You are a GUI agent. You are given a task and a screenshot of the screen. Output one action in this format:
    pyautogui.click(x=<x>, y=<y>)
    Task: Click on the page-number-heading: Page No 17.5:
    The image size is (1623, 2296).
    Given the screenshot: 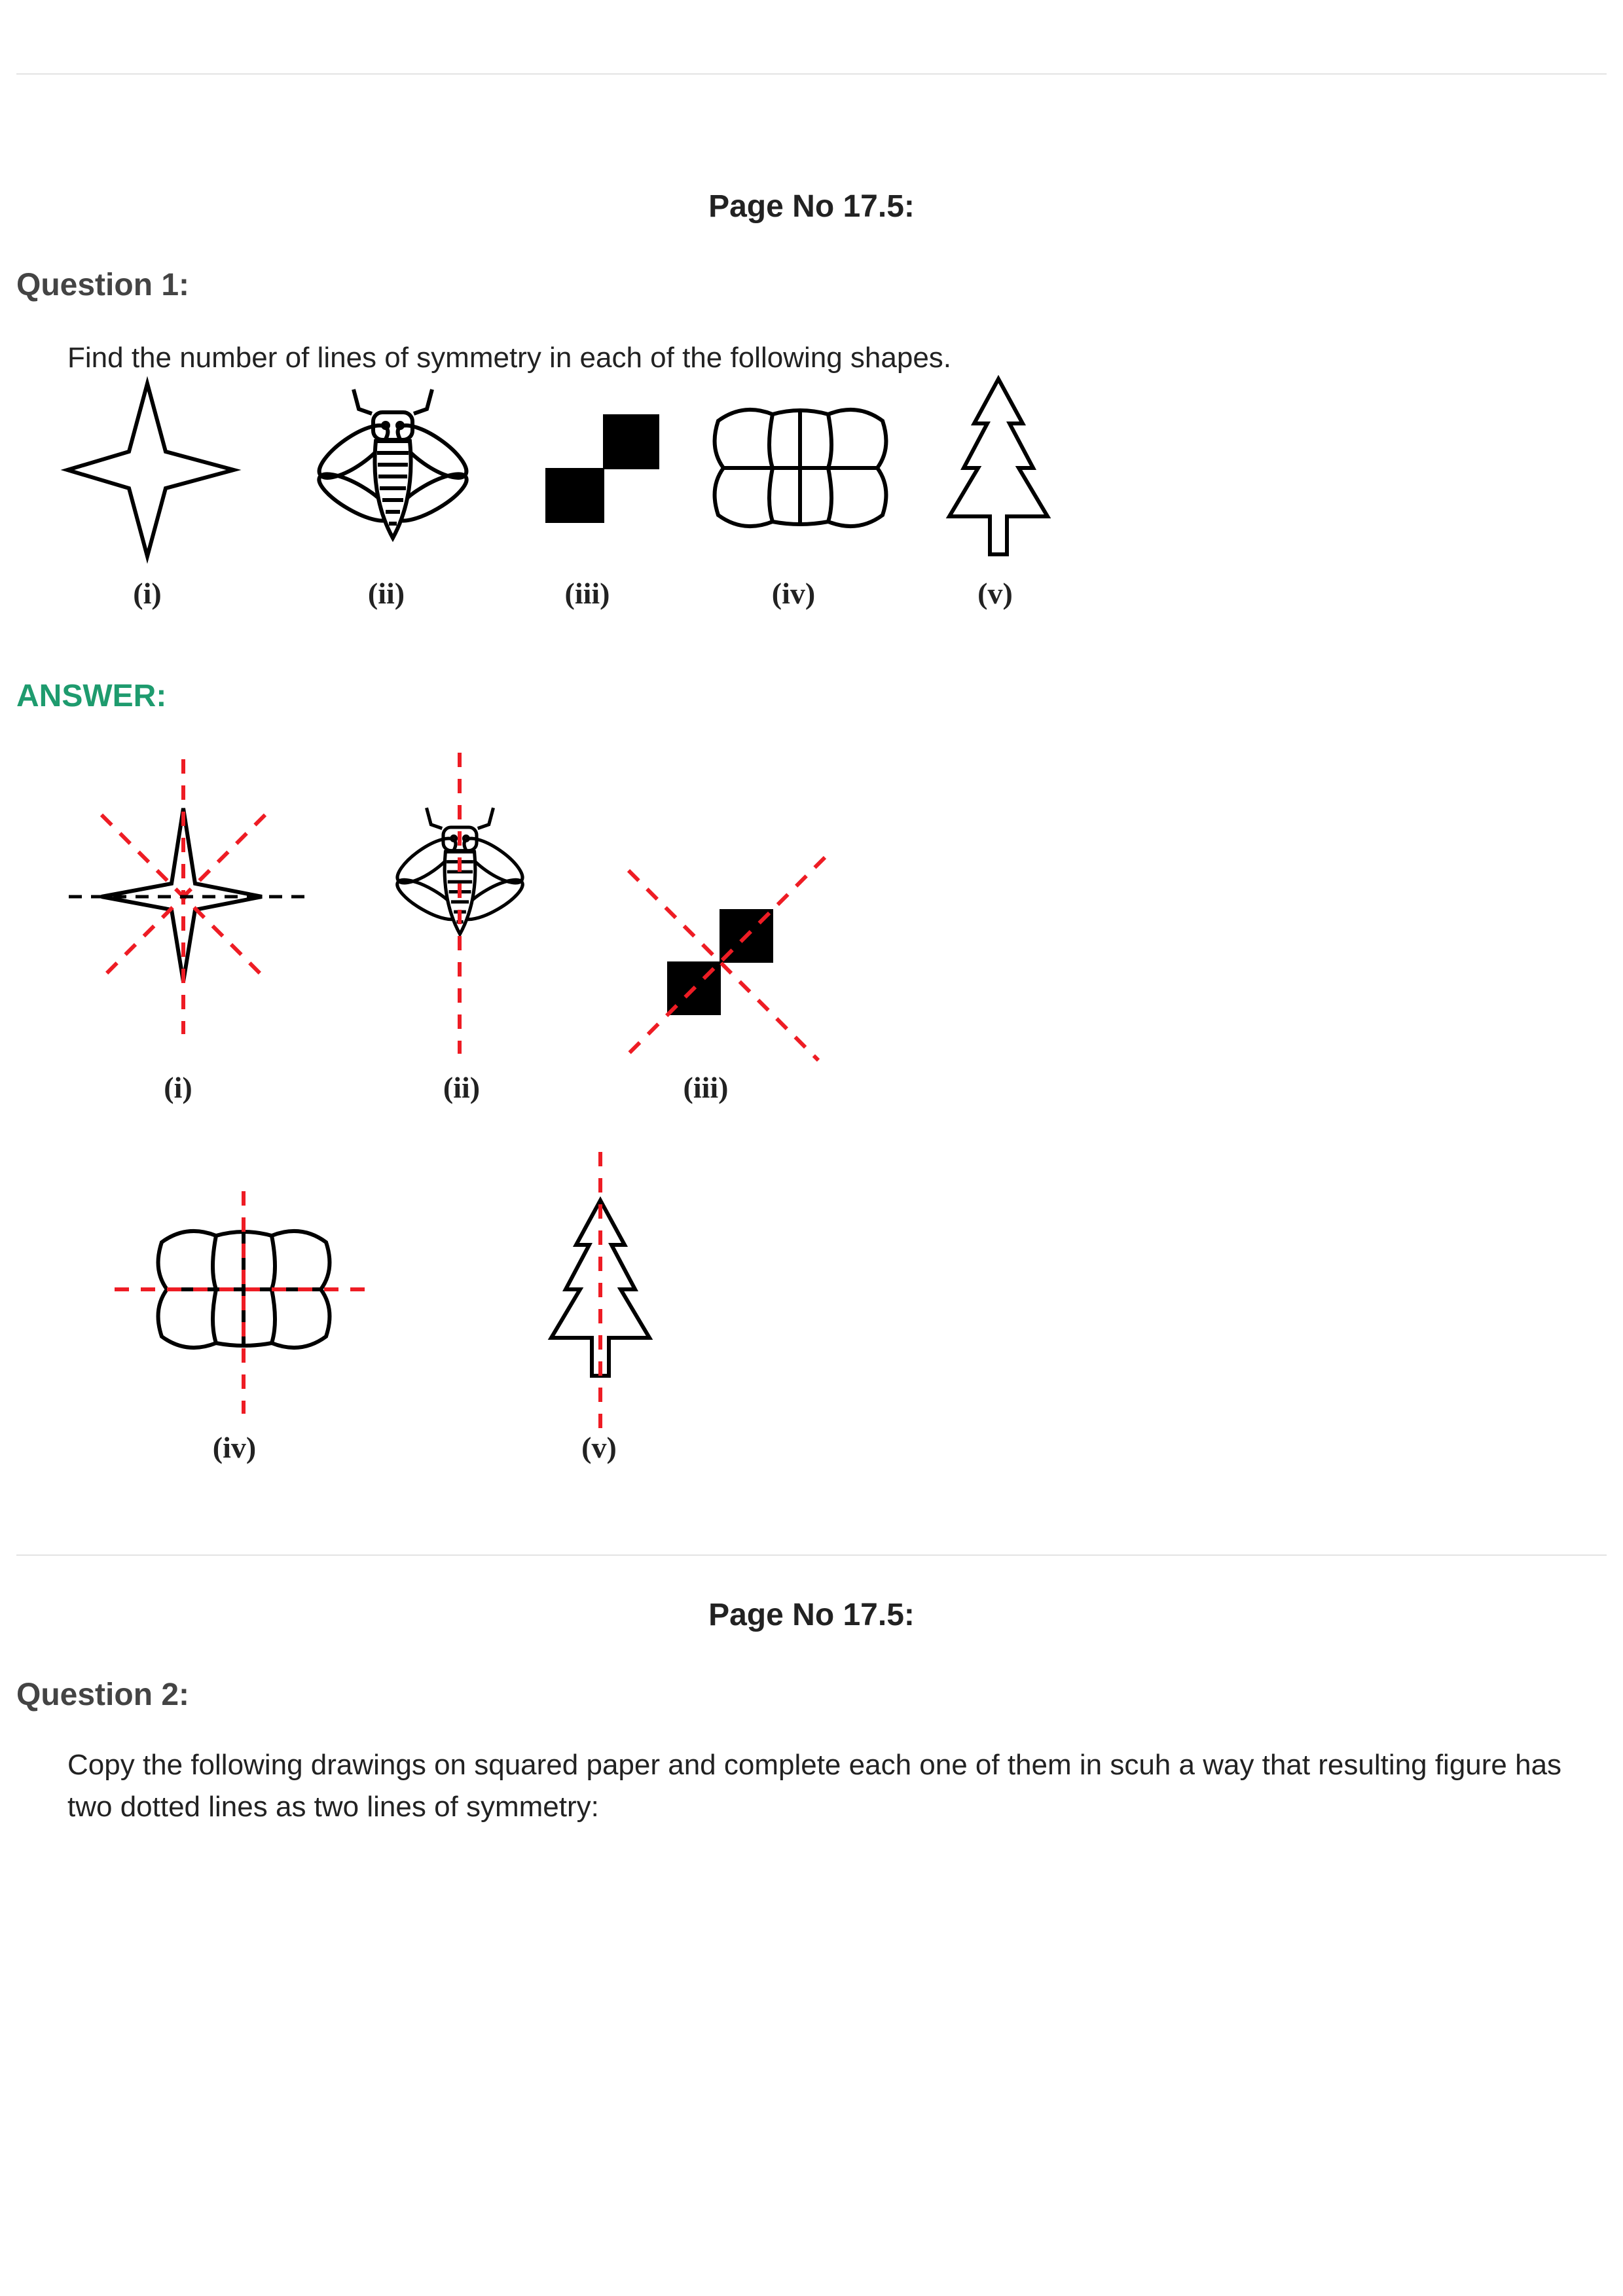 What is the action you would take?
    pyautogui.click(x=811, y=206)
    